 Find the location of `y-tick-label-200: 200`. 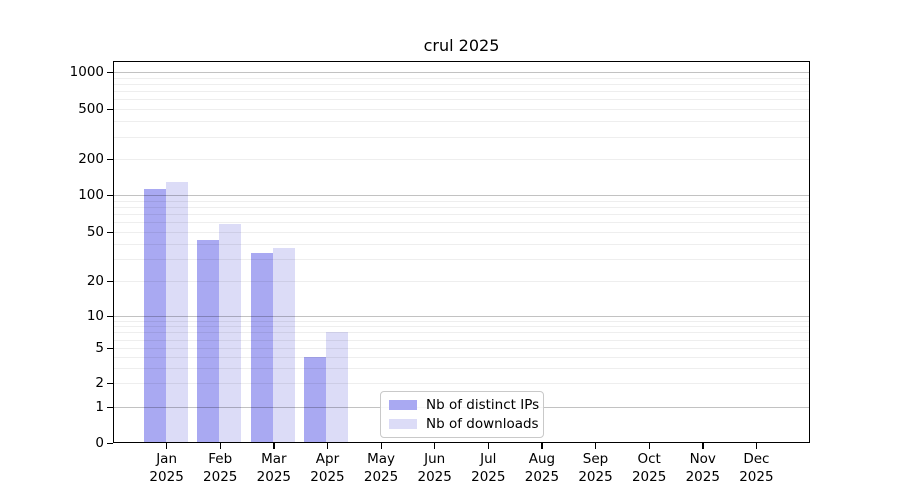

y-tick-label-200: 200 is located at coordinates (91, 159).